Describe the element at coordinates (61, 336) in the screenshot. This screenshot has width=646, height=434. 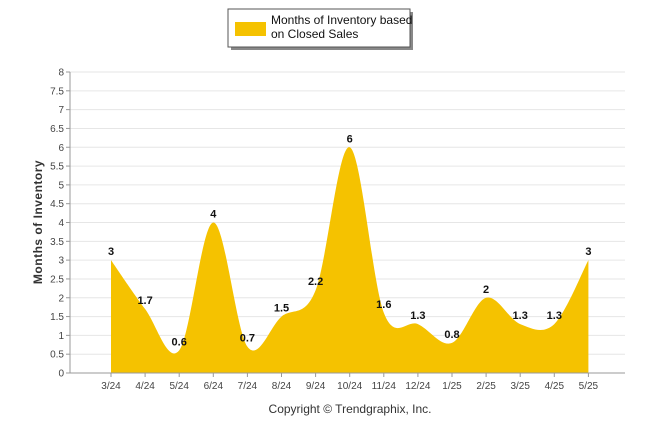
I see `y-tick-label: 1` at that location.